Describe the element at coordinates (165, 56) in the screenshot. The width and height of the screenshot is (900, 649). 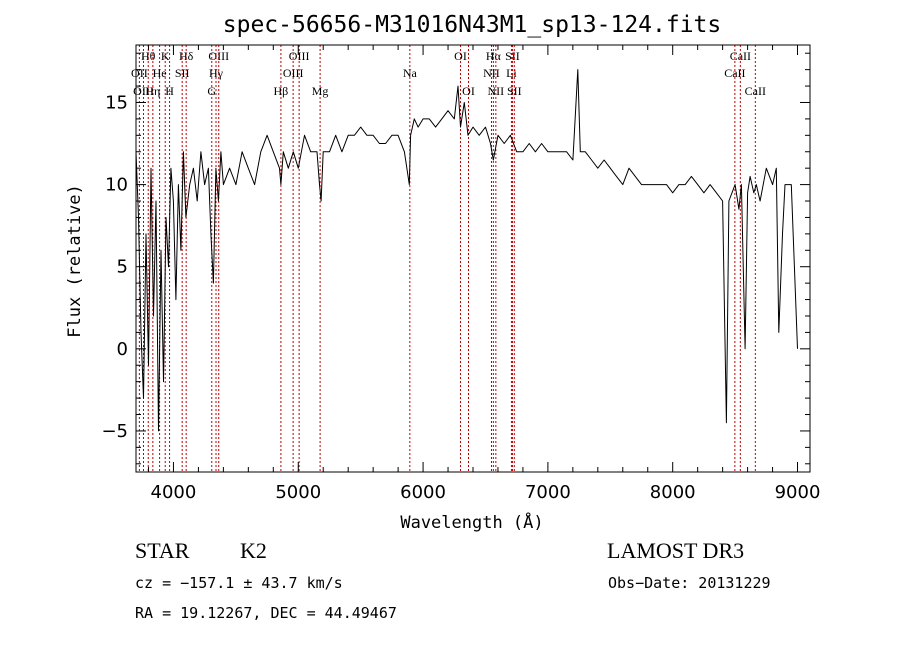
I see `line-label: K` at that location.